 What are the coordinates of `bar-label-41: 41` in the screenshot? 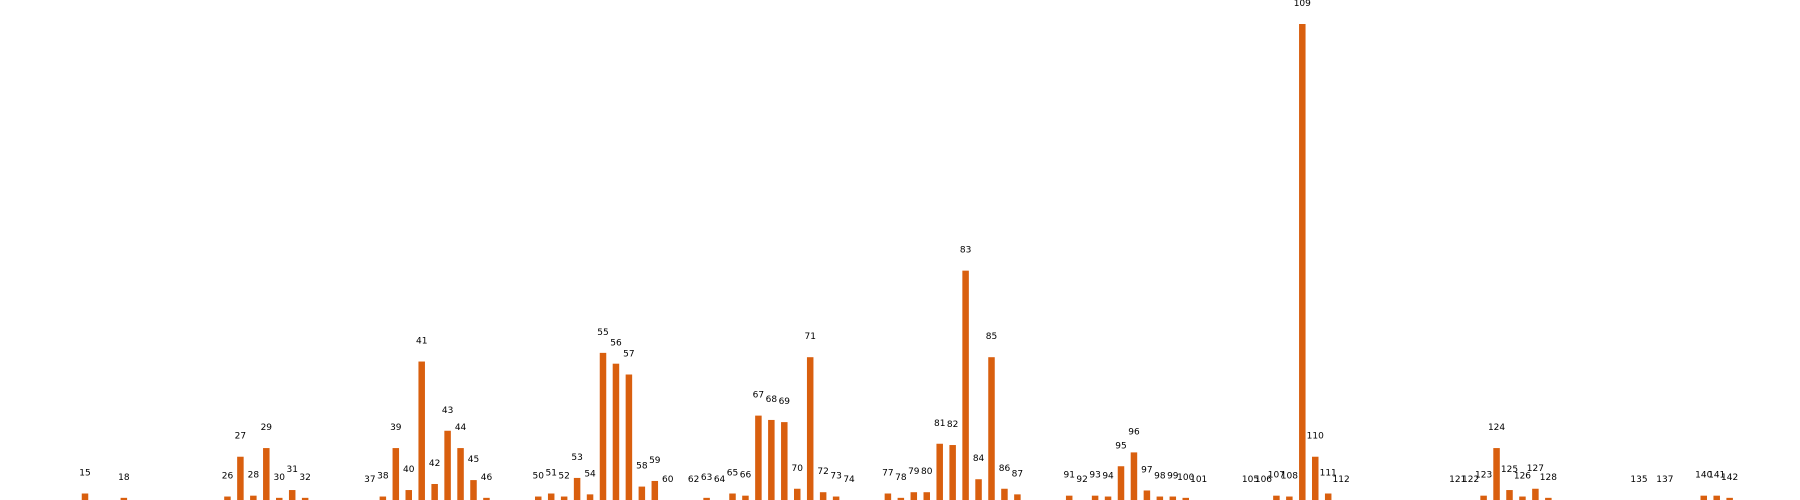 It's located at (421, 342).